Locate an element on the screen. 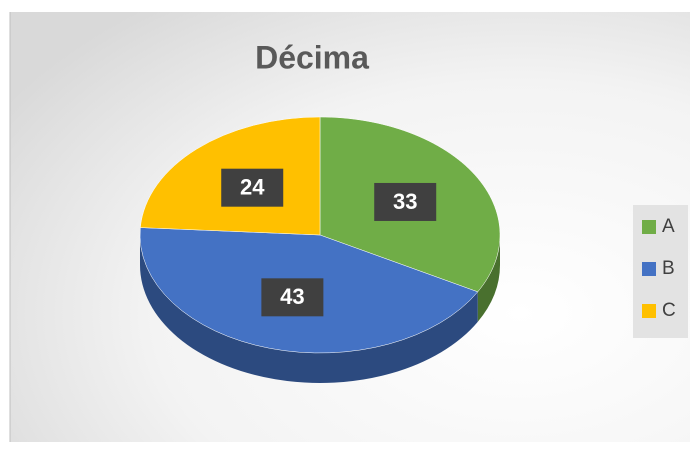 This screenshot has width=692, height=455. legend-box is located at coordinates (660, 271).